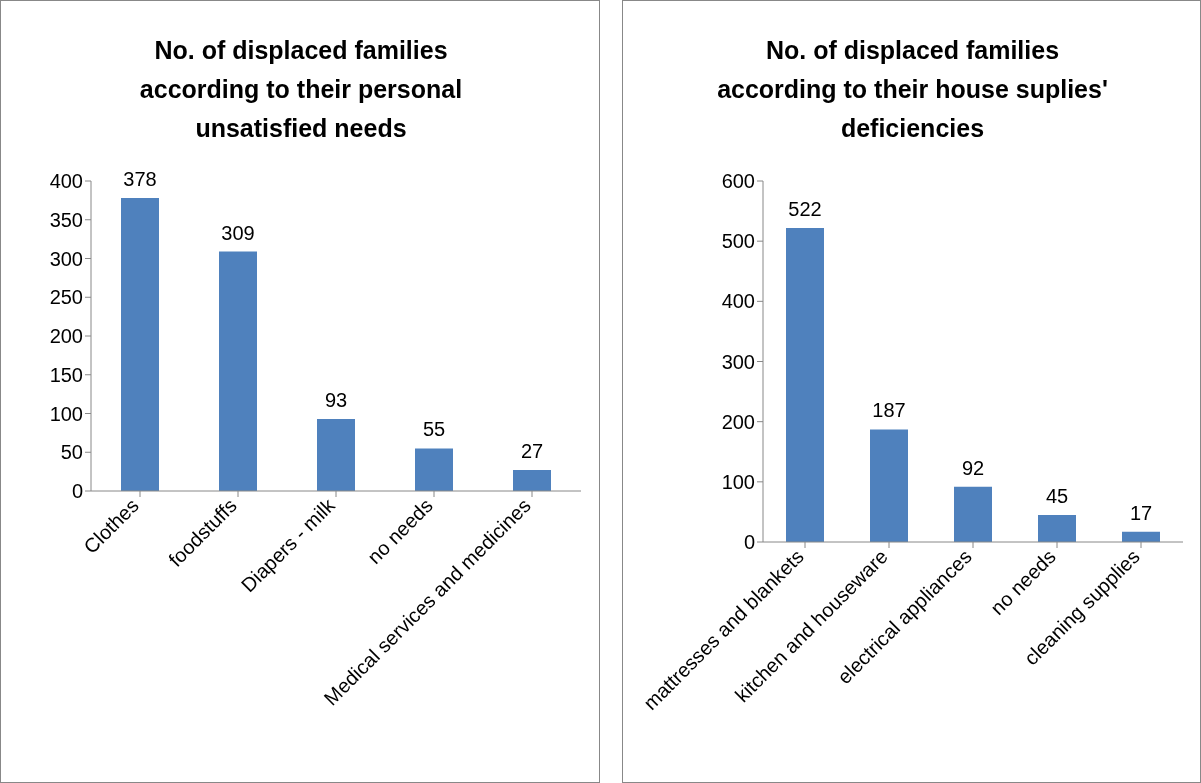 The height and width of the screenshot is (783, 1201). What do you see at coordinates (1141, 512) in the screenshot?
I see `data-label: 17` at bounding box center [1141, 512].